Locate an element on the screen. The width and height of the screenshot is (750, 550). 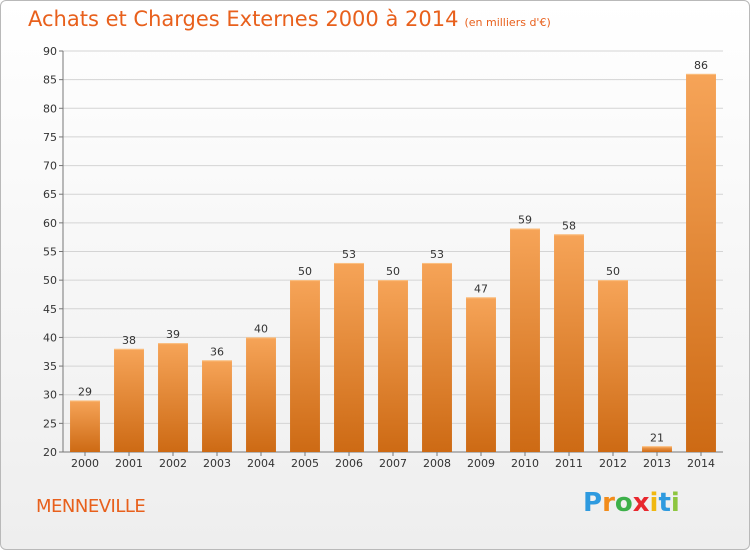
bar-2005 is located at coordinates (305, 366).